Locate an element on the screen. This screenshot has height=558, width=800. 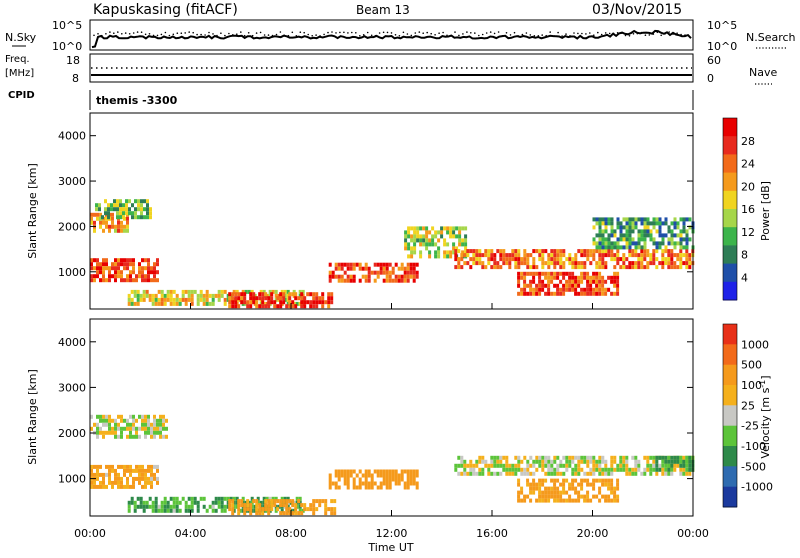
freq-left-tick-top: 18 is located at coordinates (73, 60).